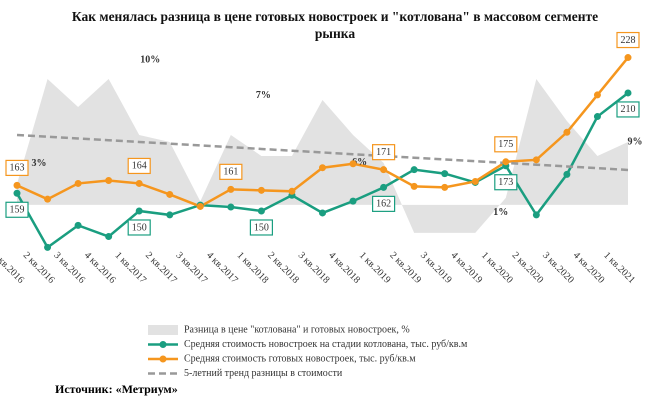 The image size is (663, 402). I want to click on data-label-text: 210, so click(628, 109).